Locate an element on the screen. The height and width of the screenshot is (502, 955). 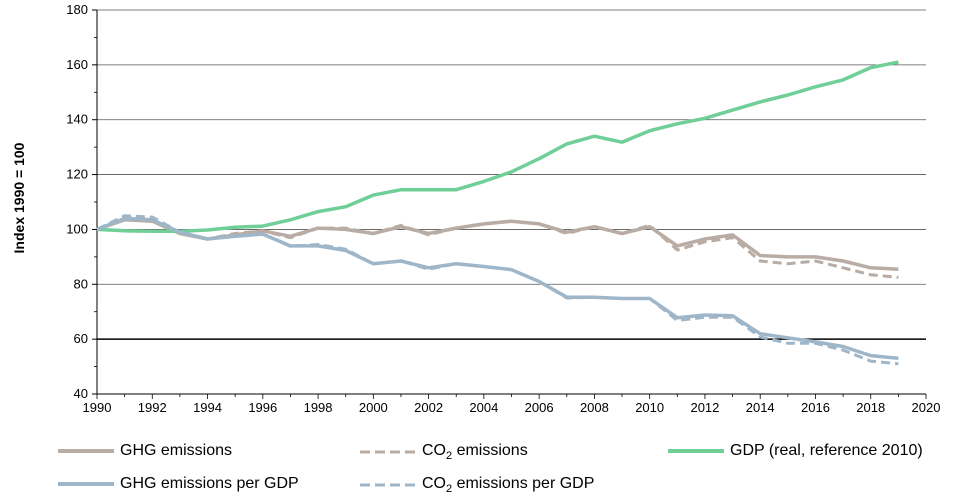
legend-item-gdp: GDP (real, reference 2010) is located at coordinates (795, 451).